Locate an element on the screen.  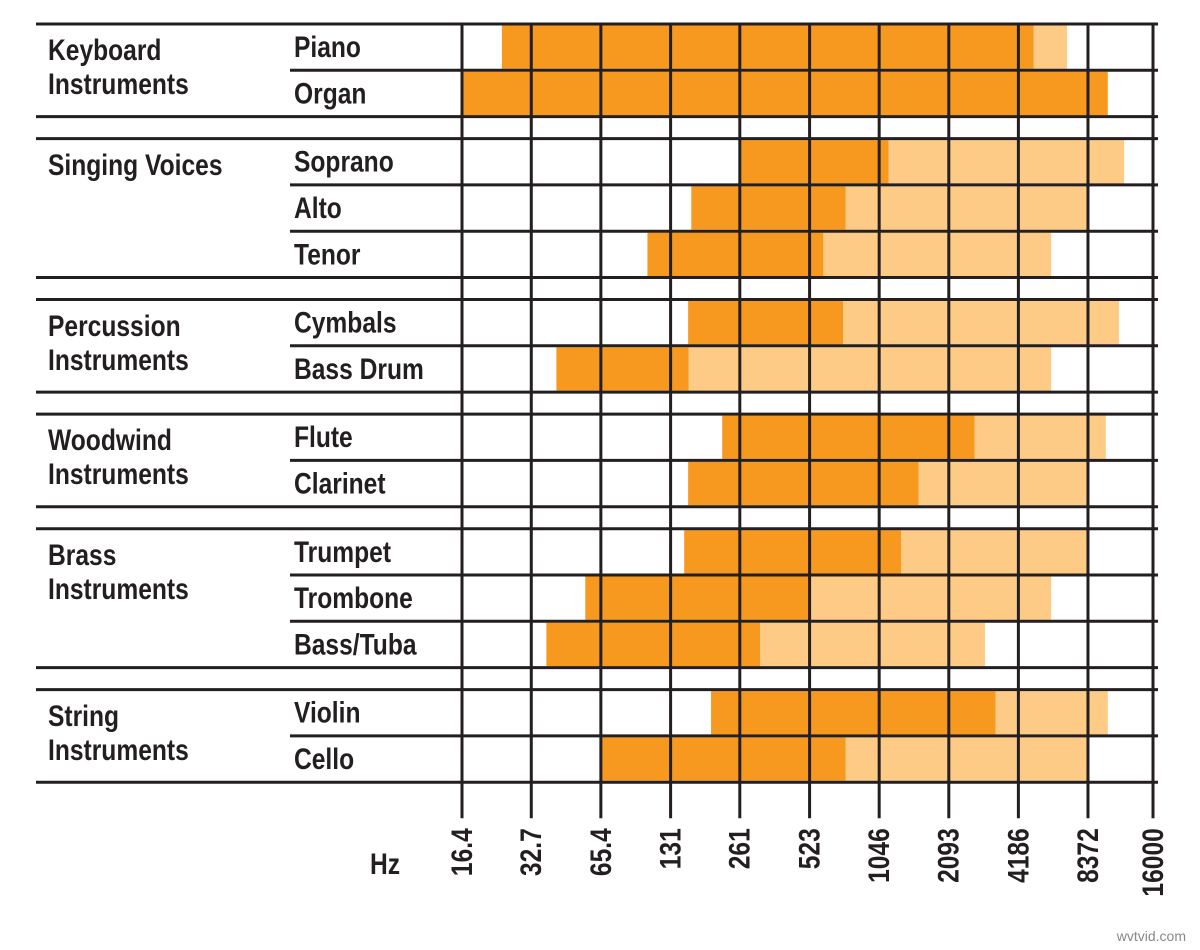
group-label: Keyboard Instruments is located at coordinates (118, 67).